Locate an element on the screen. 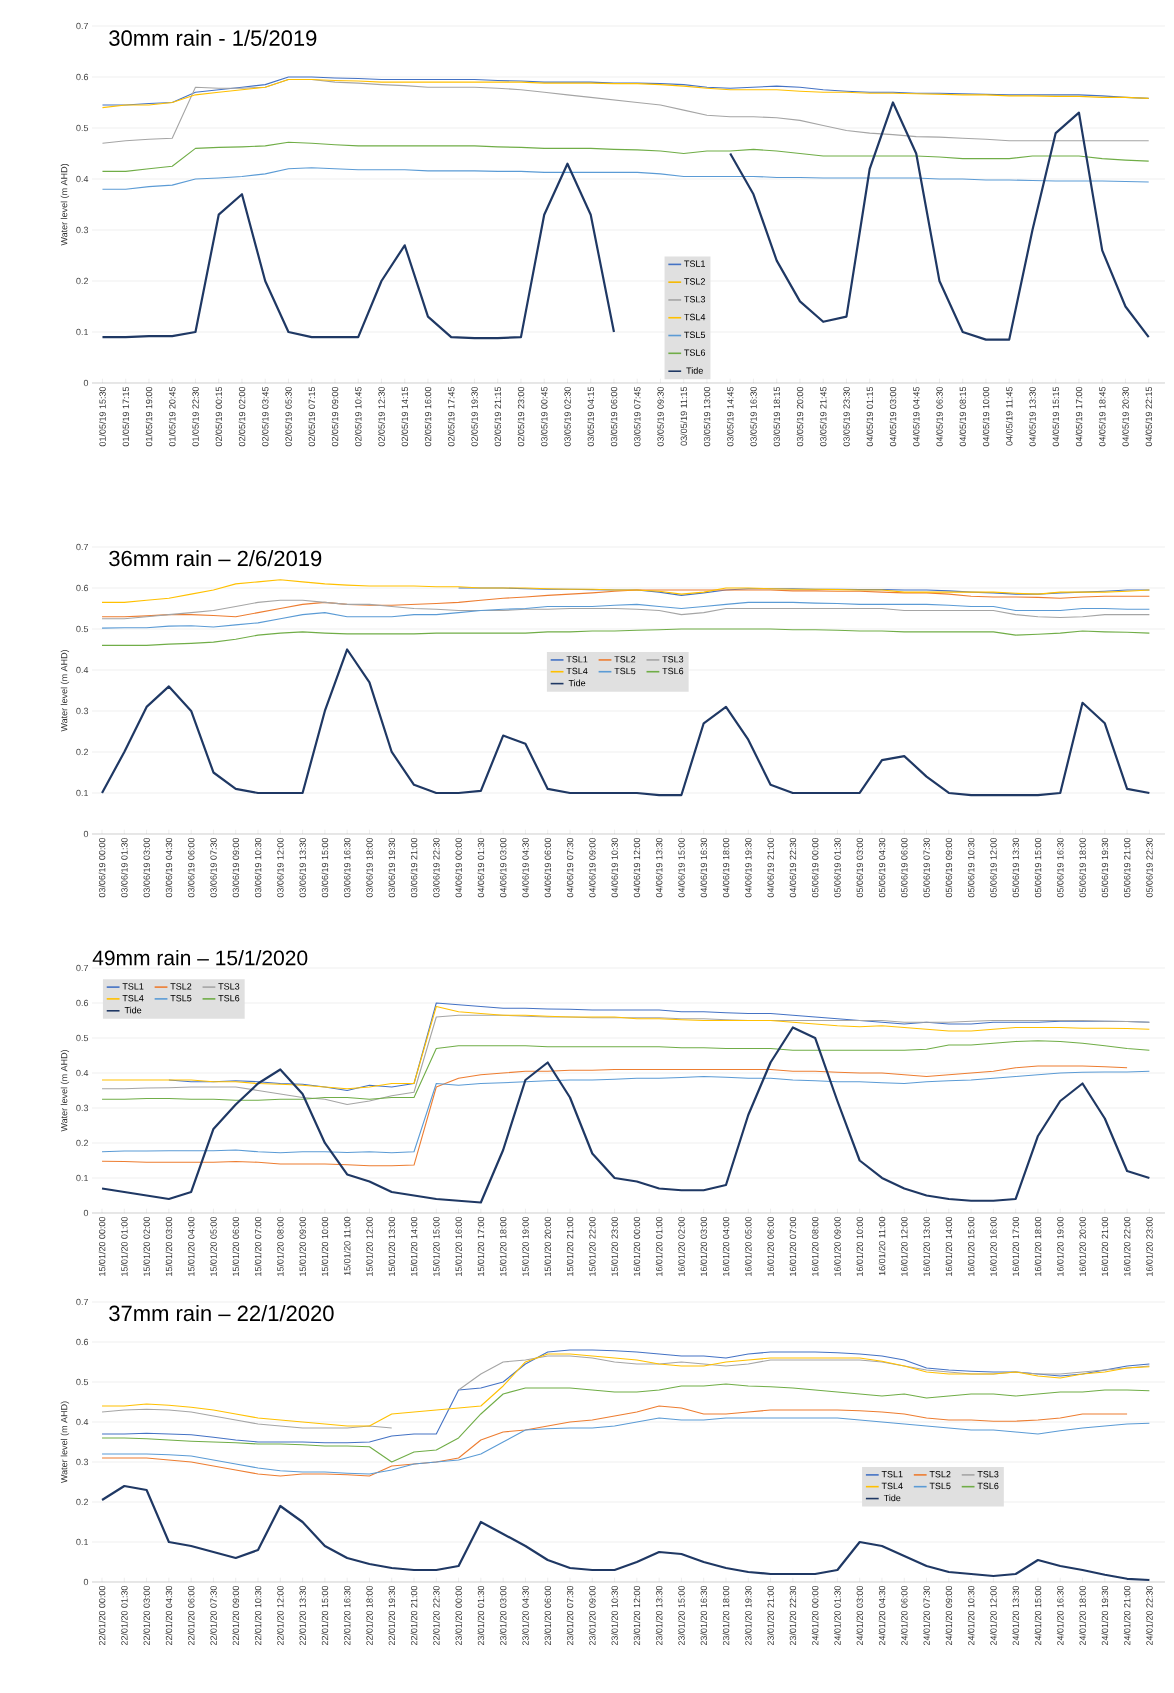  x-tick-label: 03/06/19 21:00 is located at coordinates (414, 867).